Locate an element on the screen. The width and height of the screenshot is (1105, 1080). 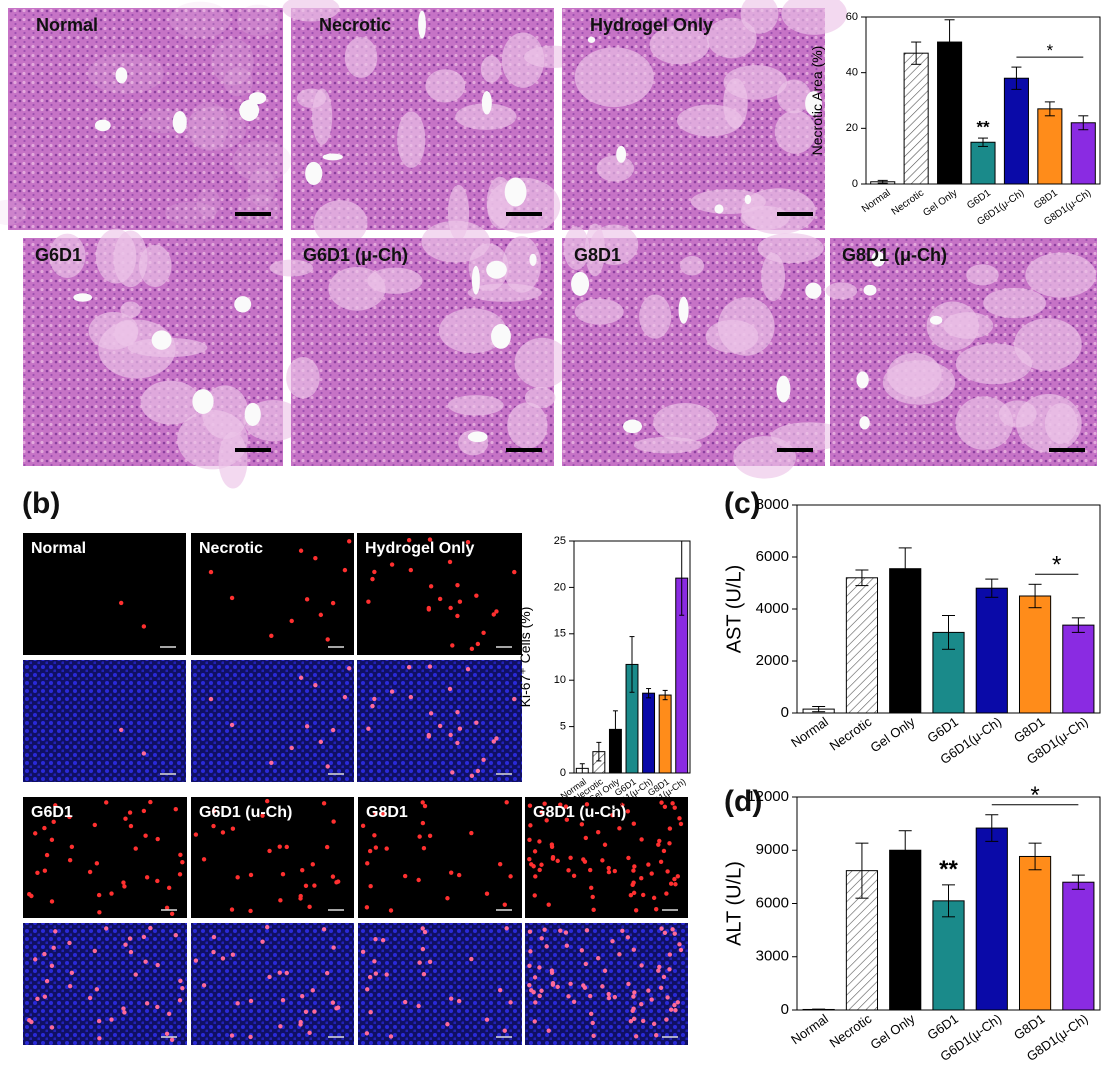
image-label: G6D1 is located at coordinates (58, 255).